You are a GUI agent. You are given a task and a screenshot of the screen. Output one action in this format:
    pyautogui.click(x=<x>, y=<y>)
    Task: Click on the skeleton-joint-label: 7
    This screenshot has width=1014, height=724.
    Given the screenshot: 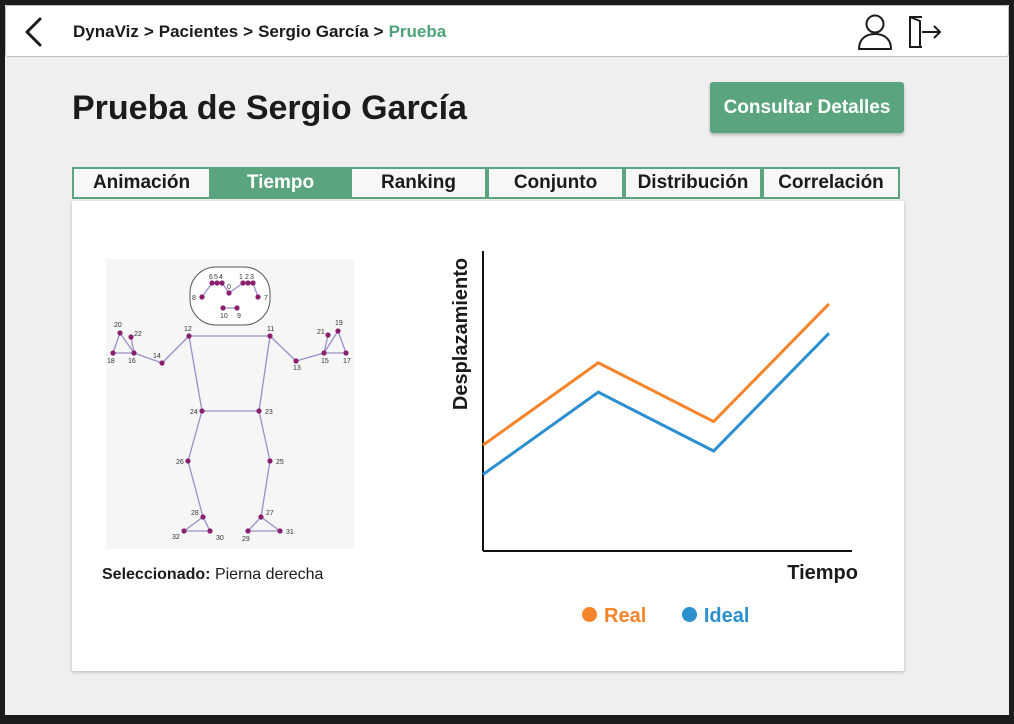 What is the action you would take?
    pyautogui.click(x=266, y=298)
    